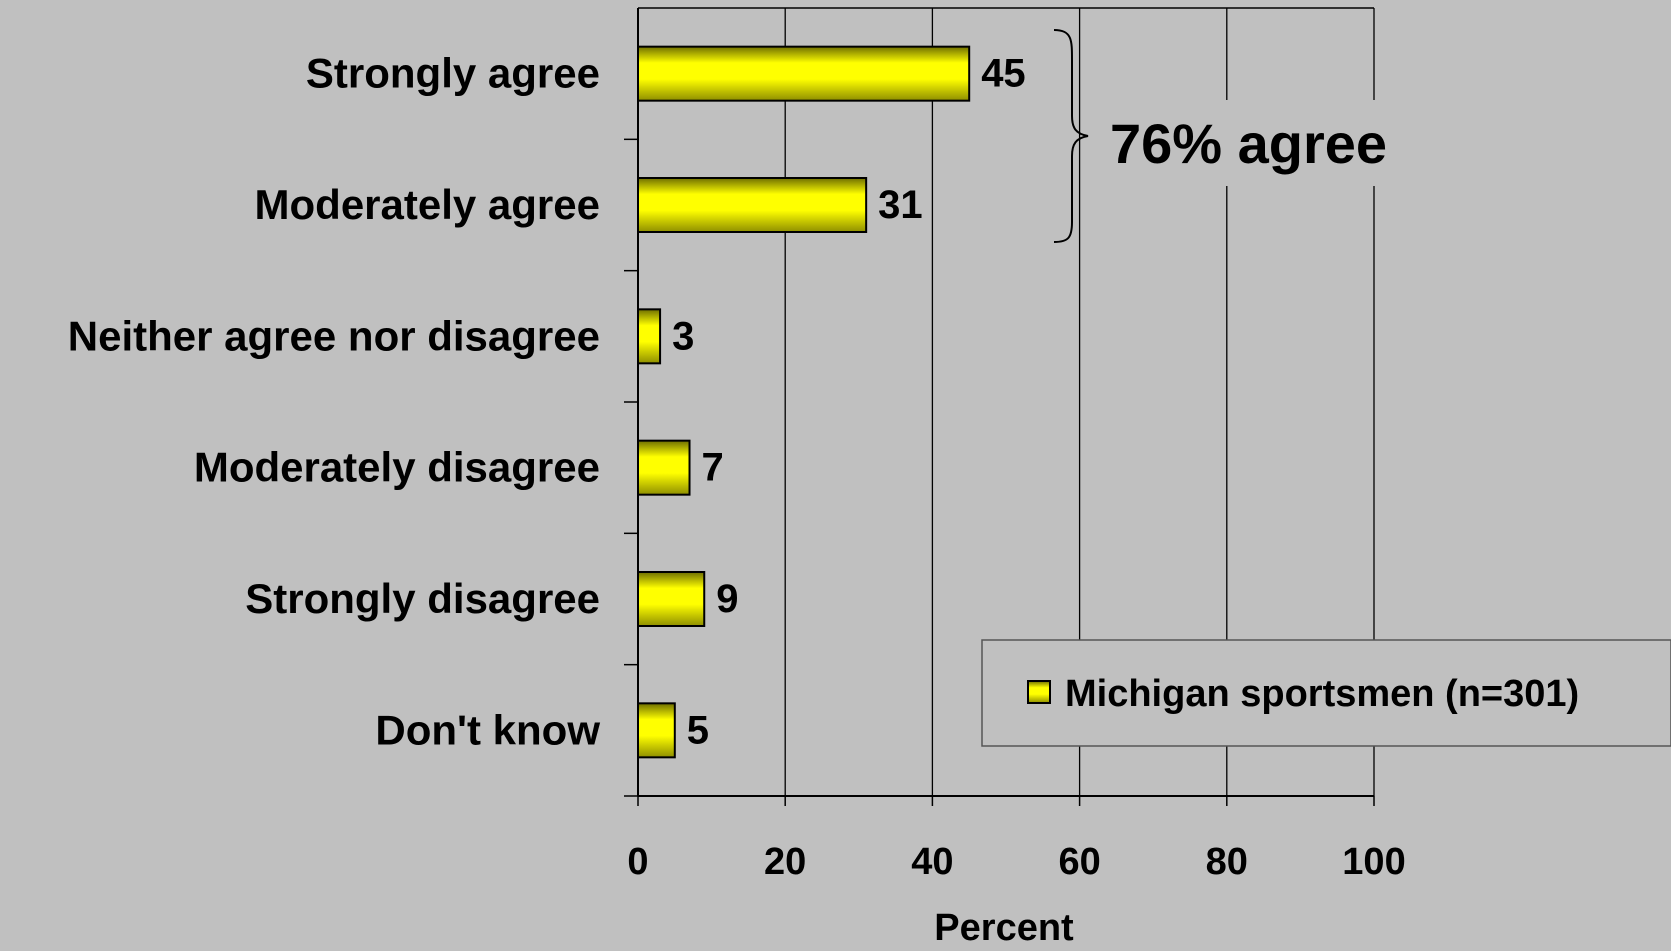 The image size is (1671, 951). Describe the element at coordinates (1227, 862) in the screenshot. I see `x-tick-label: 80` at that location.